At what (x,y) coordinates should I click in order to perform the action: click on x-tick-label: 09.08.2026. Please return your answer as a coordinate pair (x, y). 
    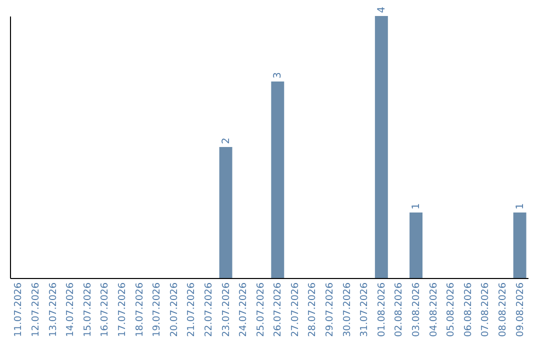
    Looking at the image, I should click on (520, 309).